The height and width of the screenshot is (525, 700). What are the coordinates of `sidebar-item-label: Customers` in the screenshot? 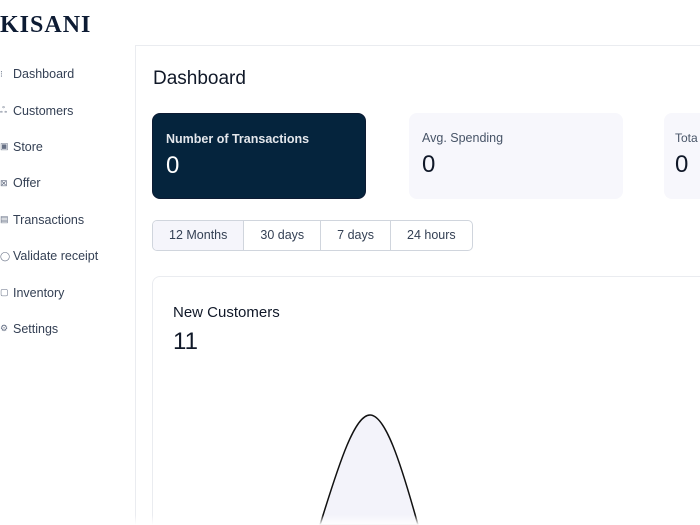 It's located at (43, 110).